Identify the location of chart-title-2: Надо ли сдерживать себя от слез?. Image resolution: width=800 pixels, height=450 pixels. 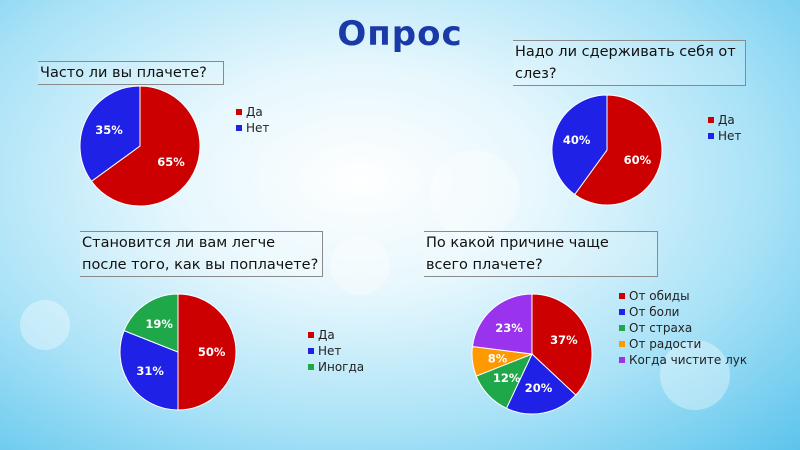
(629, 63).